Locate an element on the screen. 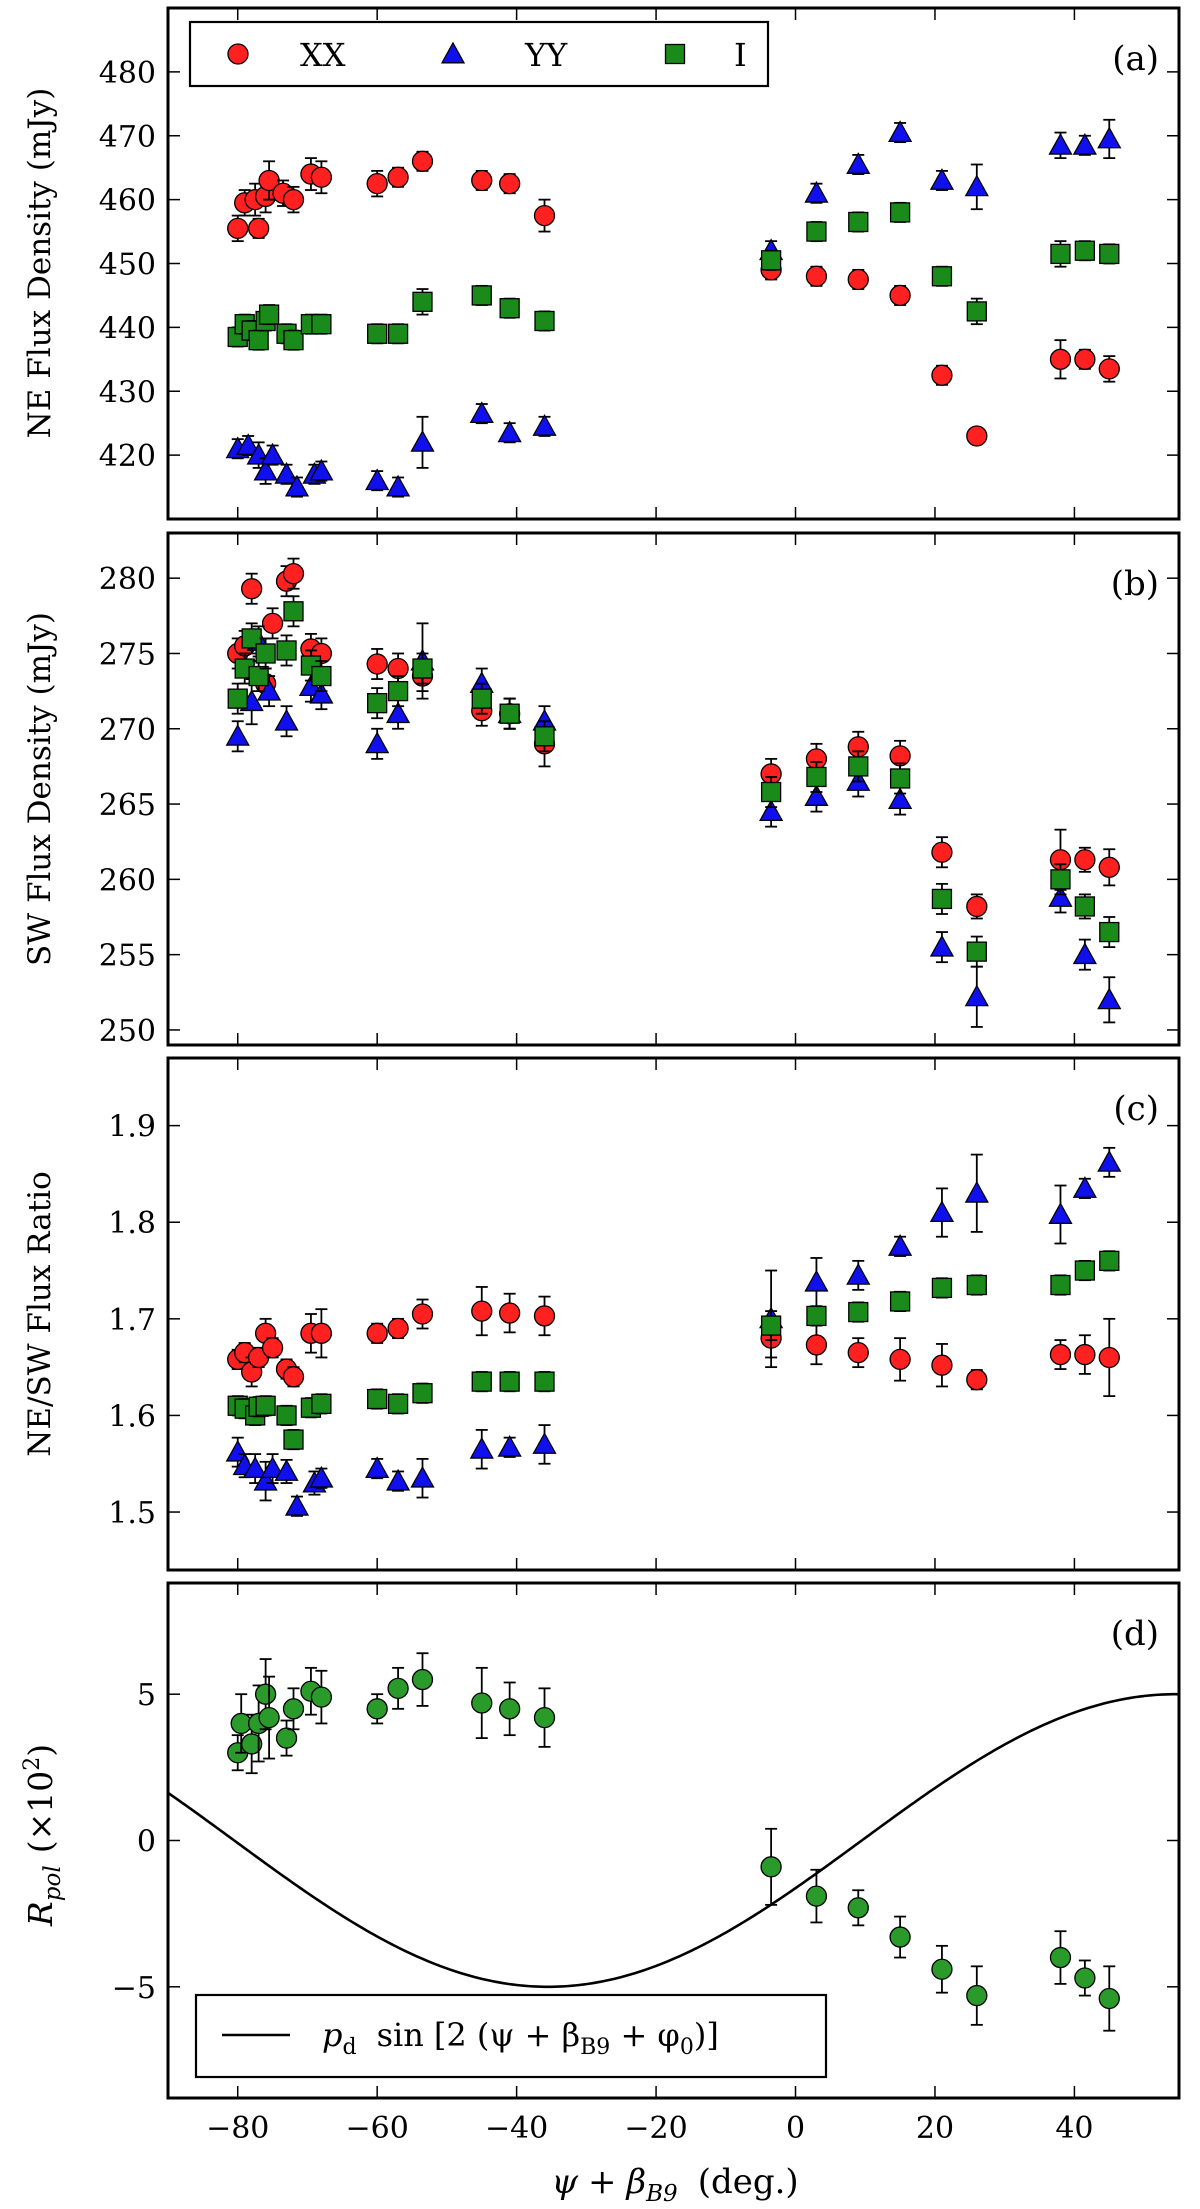 The width and height of the screenshot is (1200, 2209). panel-d-ylabel: Rpol(×102) is located at coordinates (43, 1835).